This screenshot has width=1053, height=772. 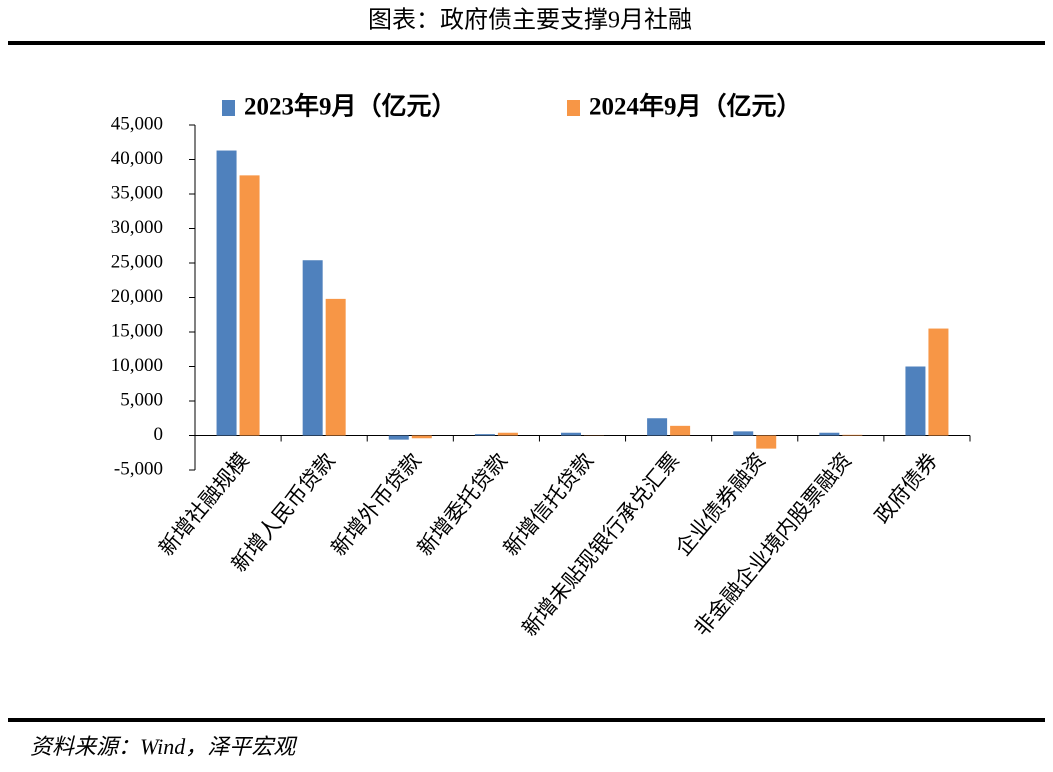 I want to click on legend-label: 2024年9月（亿元）, so click(x=695, y=106).